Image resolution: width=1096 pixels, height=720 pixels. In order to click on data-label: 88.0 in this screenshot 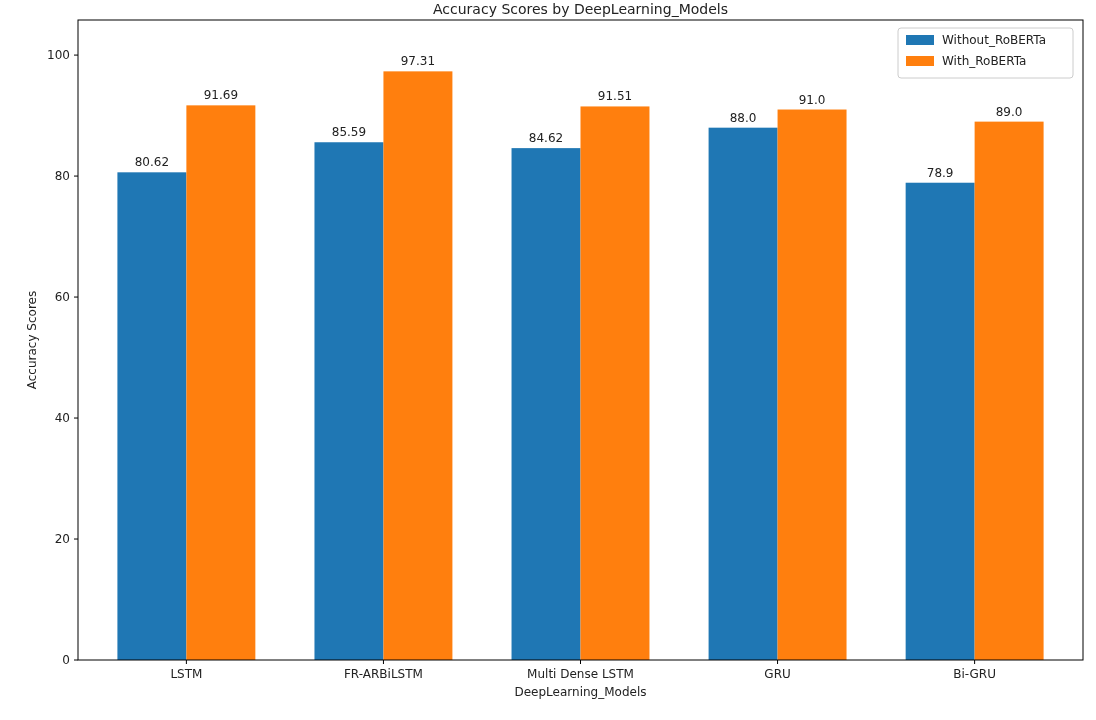, I will do `click(743, 117)`.